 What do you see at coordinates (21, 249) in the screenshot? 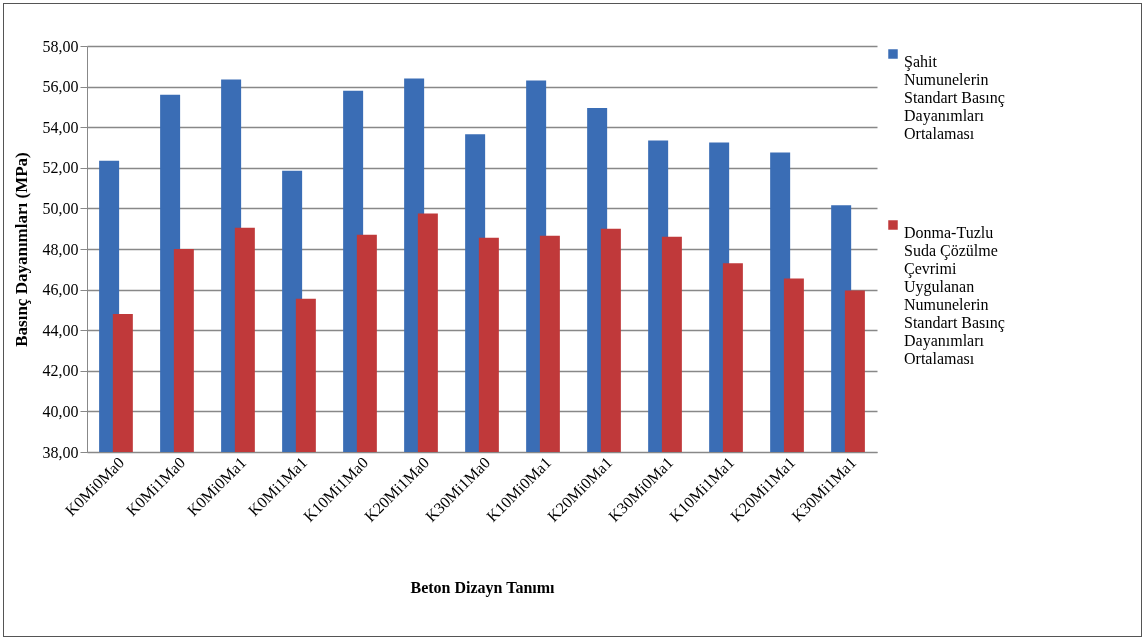
I see `y-axis-title: Basınç Dayanımları (MPa)` at bounding box center [21, 249].